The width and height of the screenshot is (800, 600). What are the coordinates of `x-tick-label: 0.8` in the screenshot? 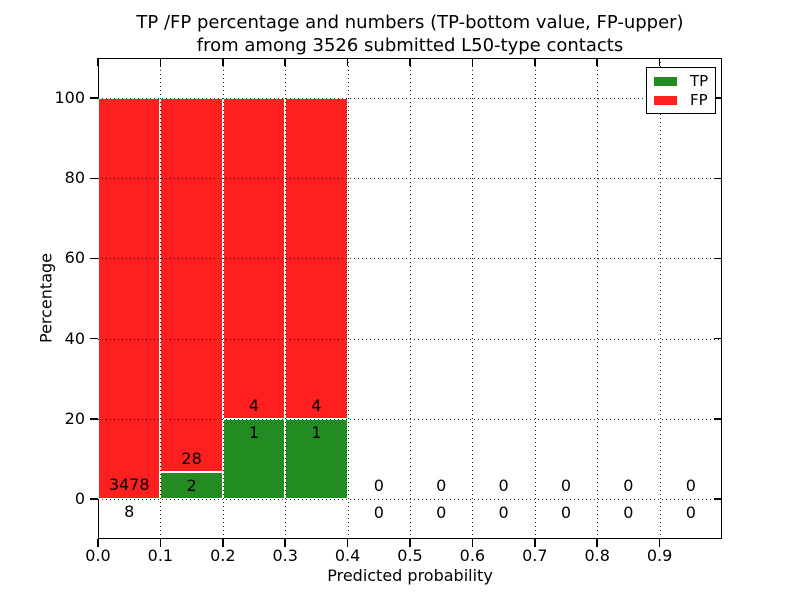 It's located at (597, 555).